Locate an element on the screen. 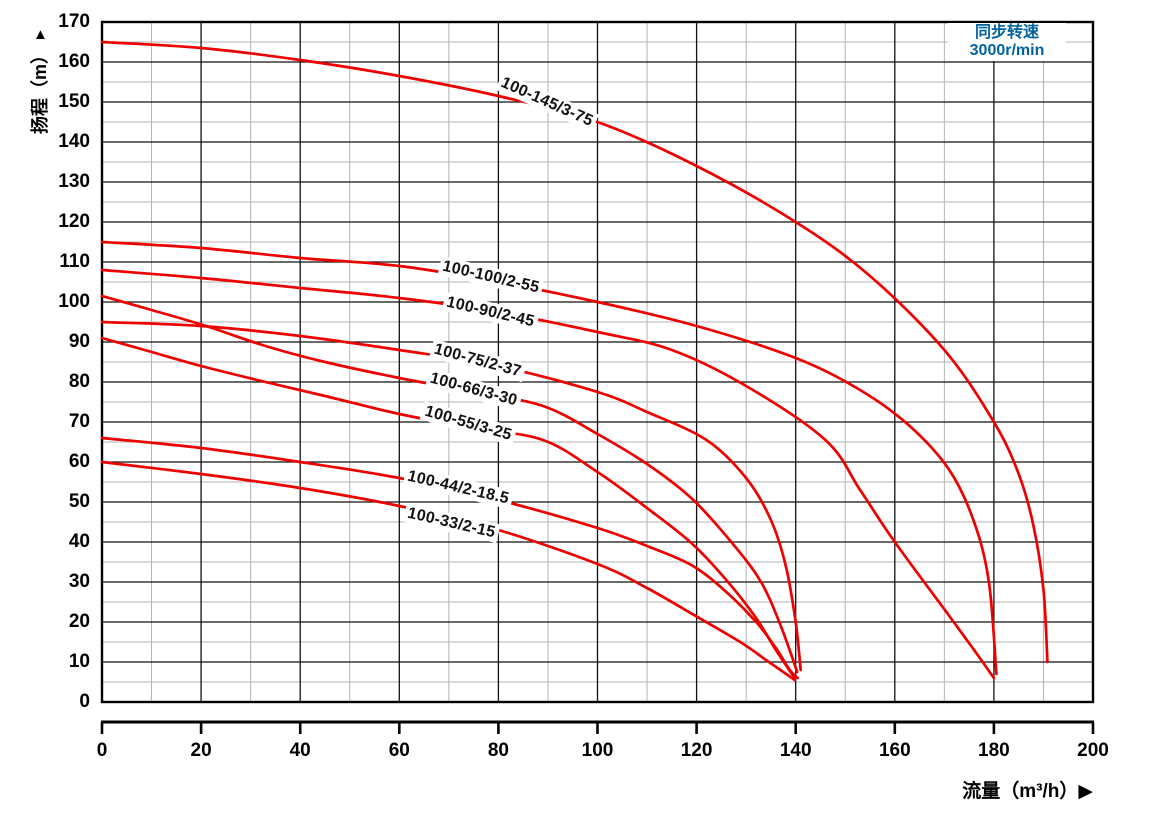 The image size is (1155, 816). synchronous-speed-legend: 同步转速 3000r/min is located at coordinates (1007, 42).